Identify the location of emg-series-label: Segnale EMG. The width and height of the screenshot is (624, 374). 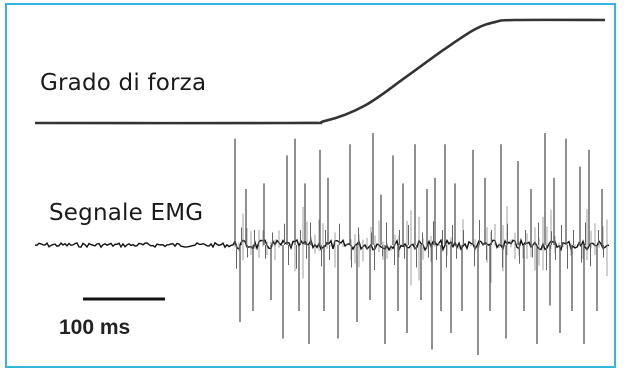
(126, 213).